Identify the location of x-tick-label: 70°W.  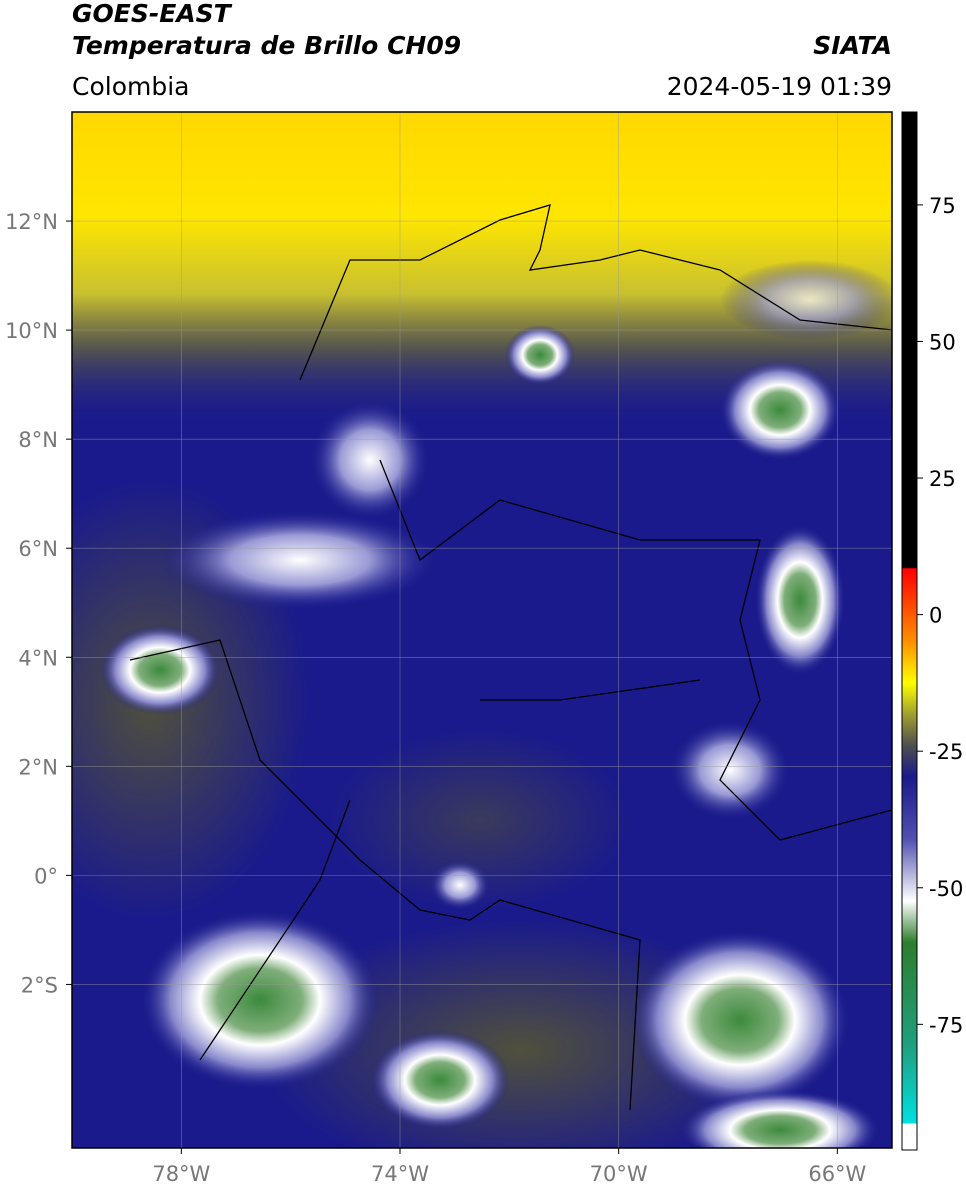
(619, 1174).